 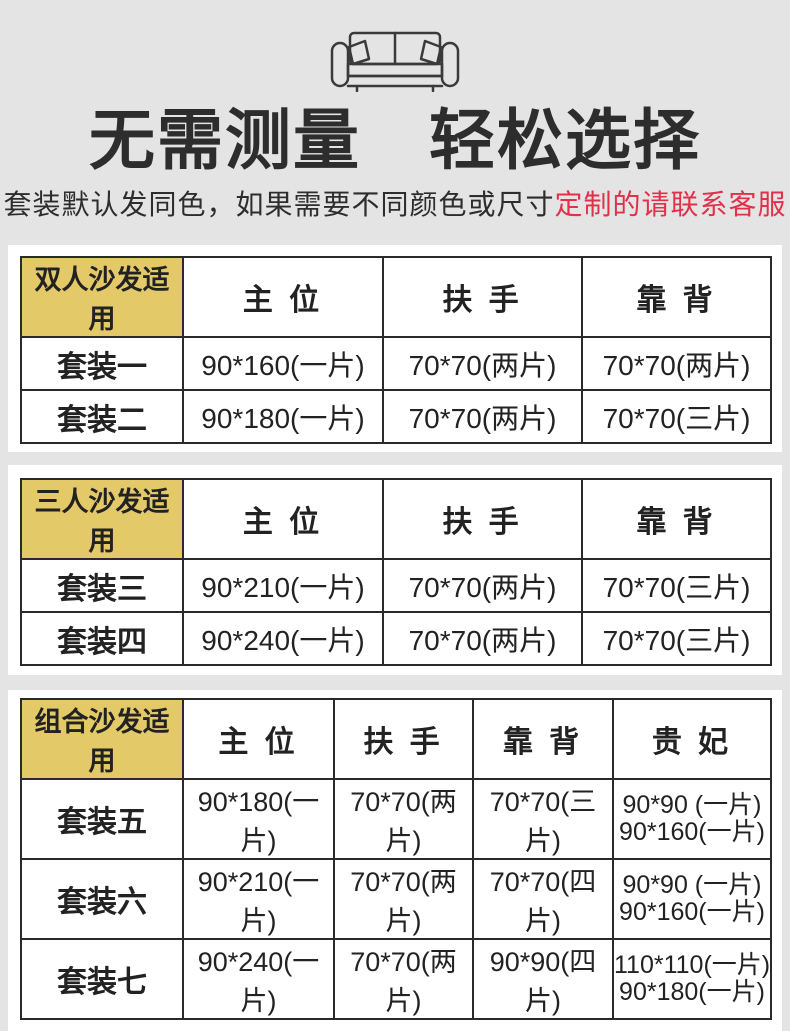 I want to click on set-name: 套装四, so click(x=102, y=638).